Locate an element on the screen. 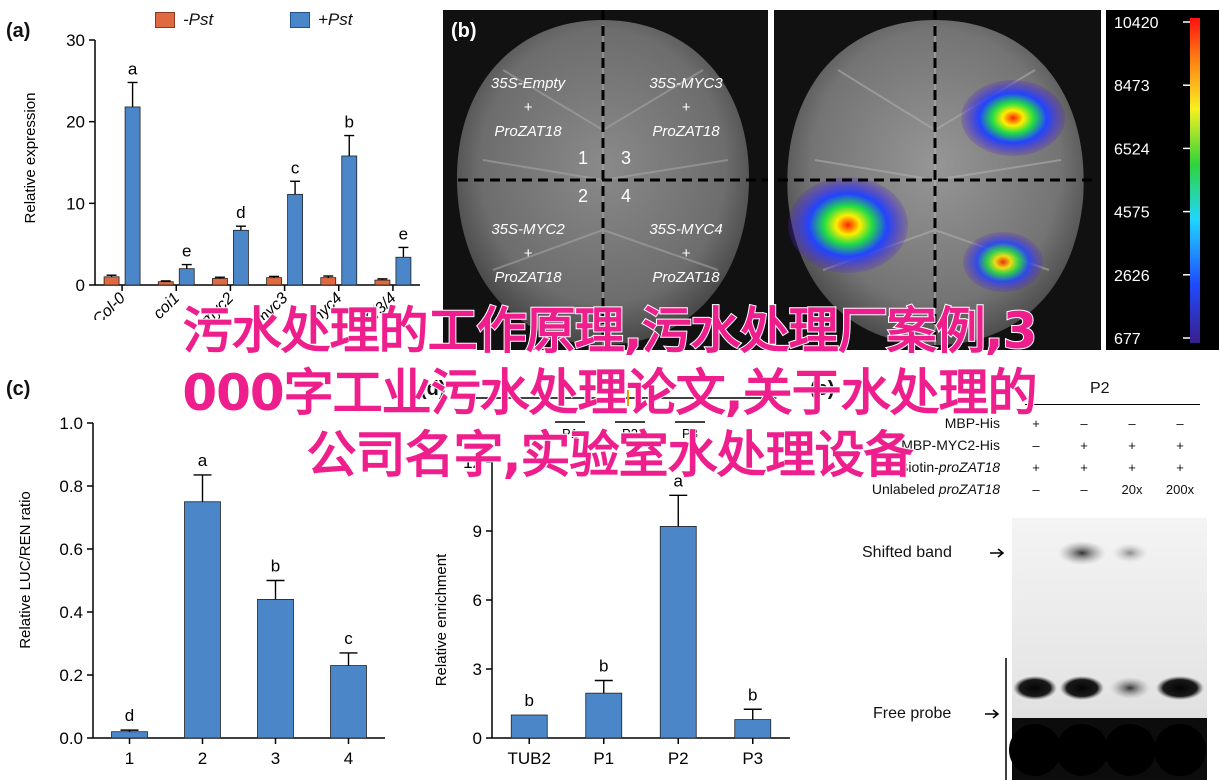 The width and height of the screenshot is (1219, 780). luc-signal-myc3 is located at coordinates (1013, 118).